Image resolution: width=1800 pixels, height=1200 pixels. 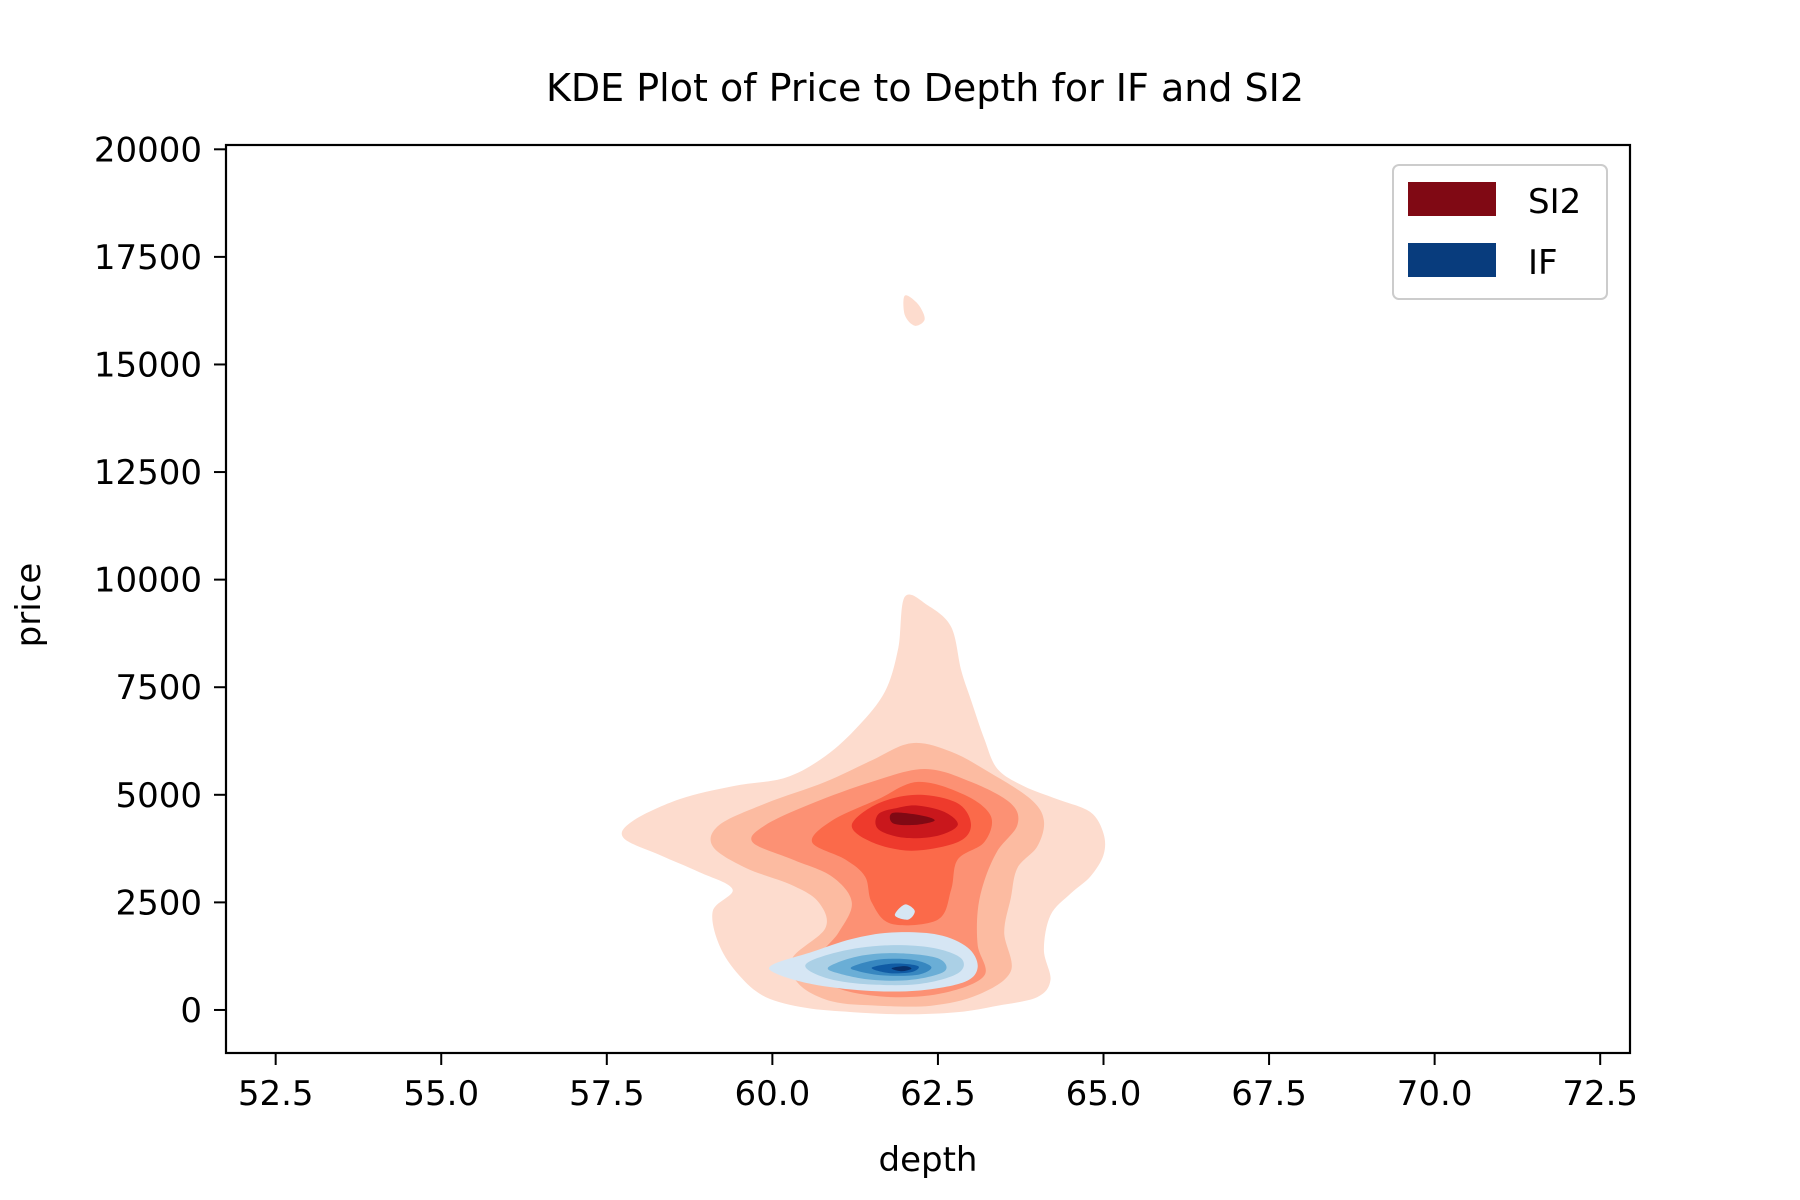 I want to click on x-axis-label: depth, so click(x=928, y=1160).